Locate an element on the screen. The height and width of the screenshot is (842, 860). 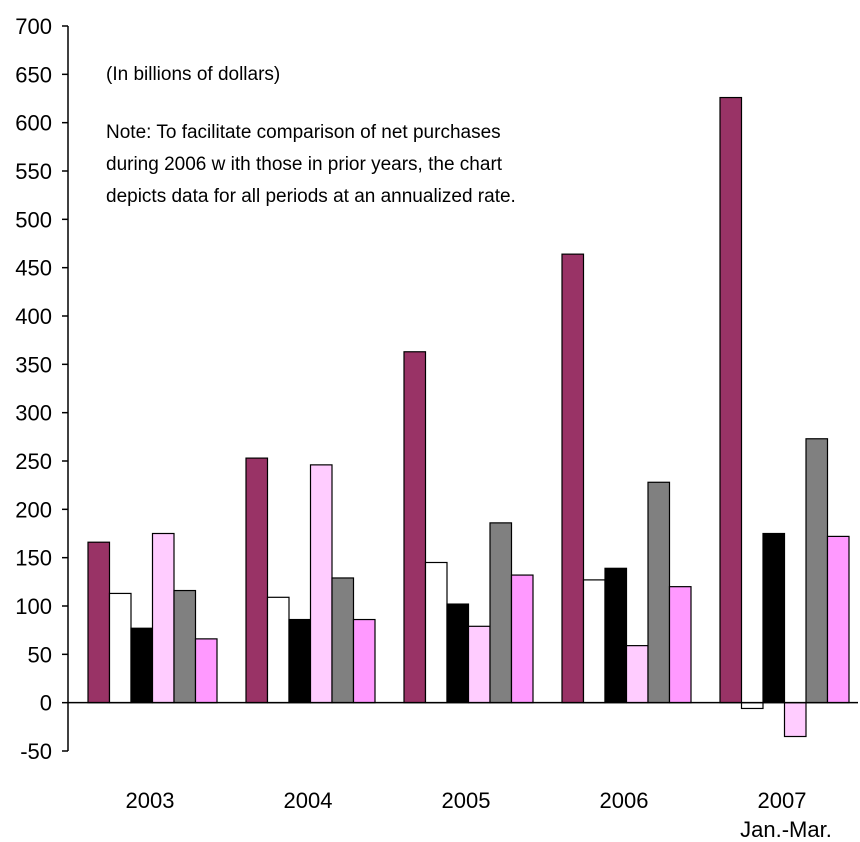
y-tick-label: 550 is located at coordinates (33, 171).